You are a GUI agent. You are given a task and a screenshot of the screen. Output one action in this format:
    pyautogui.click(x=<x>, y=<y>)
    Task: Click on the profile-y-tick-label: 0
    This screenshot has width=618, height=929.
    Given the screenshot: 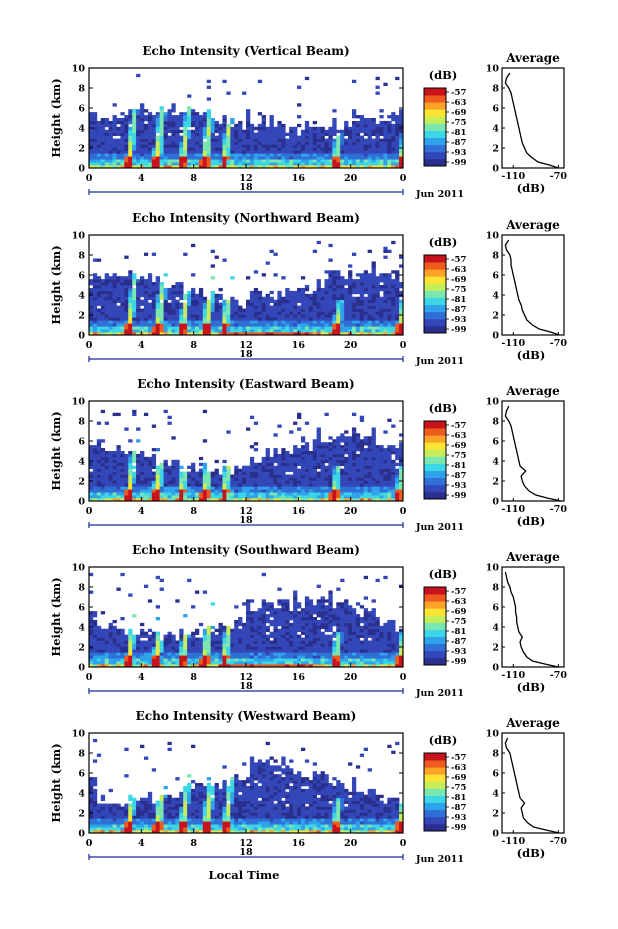 What is the action you would take?
    pyautogui.click(x=495, y=502)
    